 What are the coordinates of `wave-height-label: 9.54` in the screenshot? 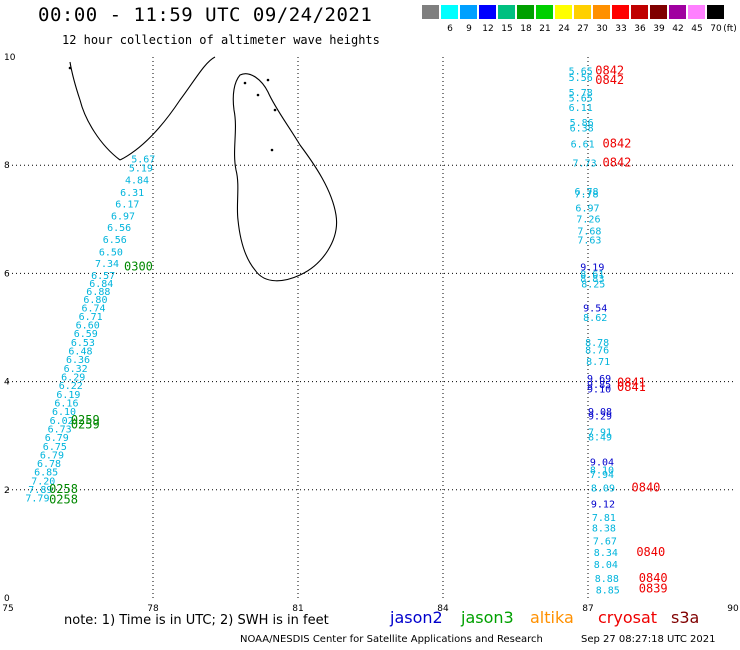 It's located at (595, 308).